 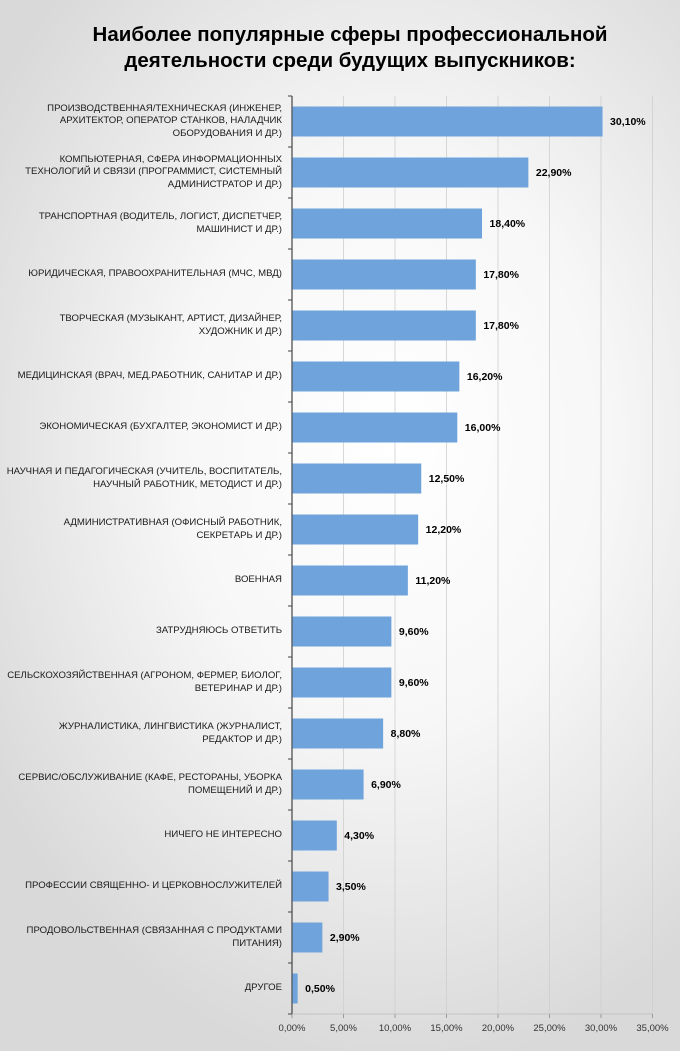 What do you see at coordinates (351, 886) in the screenshot?
I see `bar-value-label: 3,50%` at bounding box center [351, 886].